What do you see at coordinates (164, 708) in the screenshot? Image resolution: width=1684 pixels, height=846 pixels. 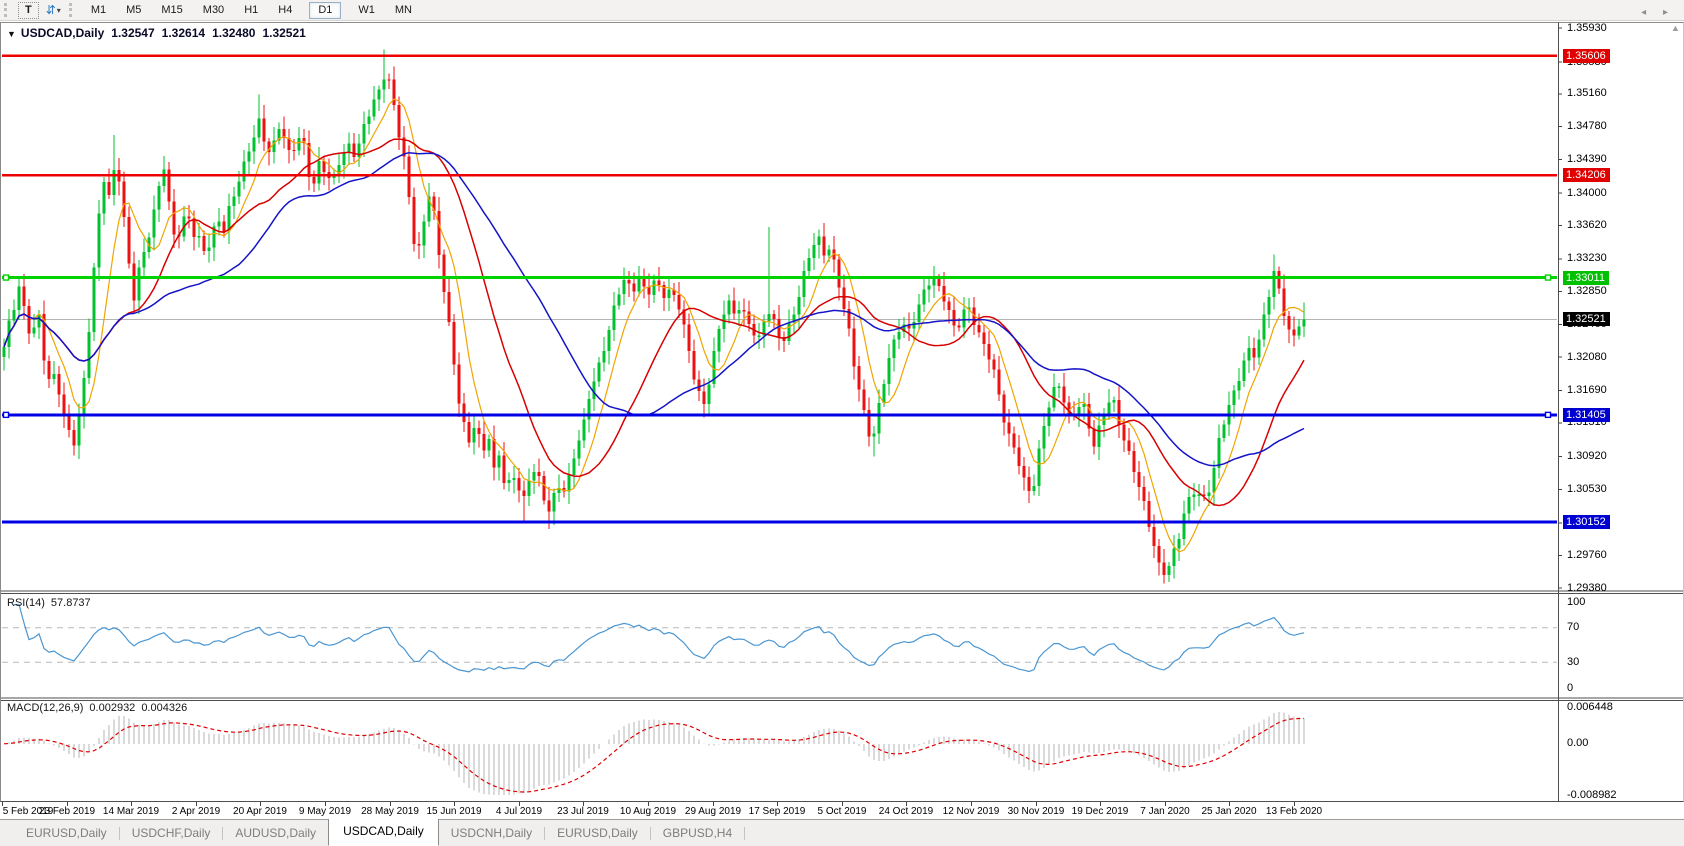 I see `macd-signal-value: 0.004326` at bounding box center [164, 708].